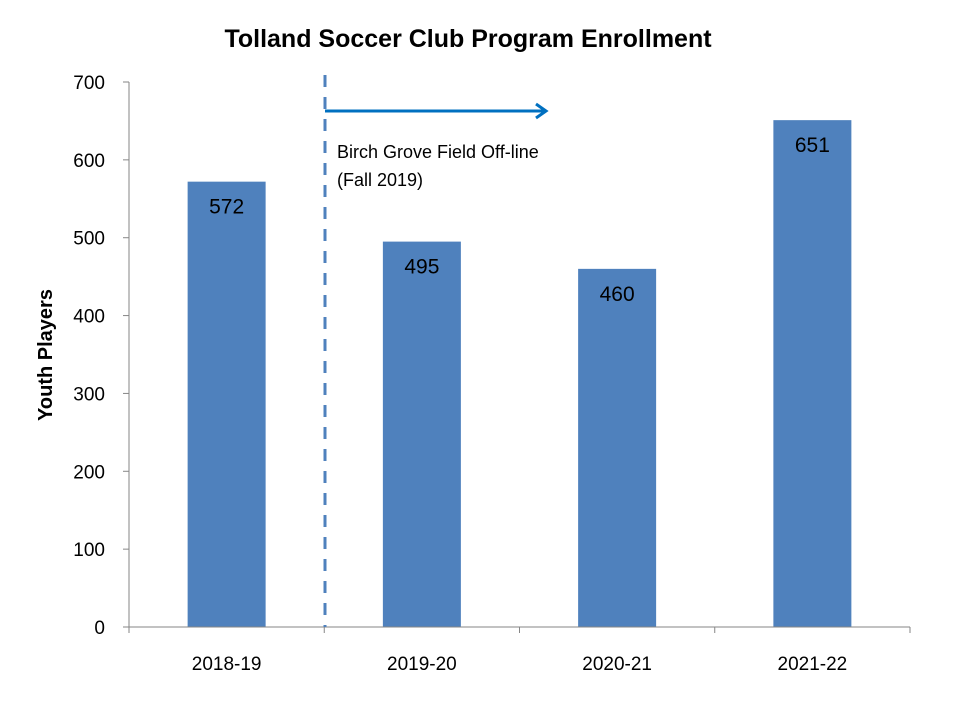 The image size is (958, 709). What do you see at coordinates (89, 83) in the screenshot?
I see `y-tick-label: 700` at bounding box center [89, 83].